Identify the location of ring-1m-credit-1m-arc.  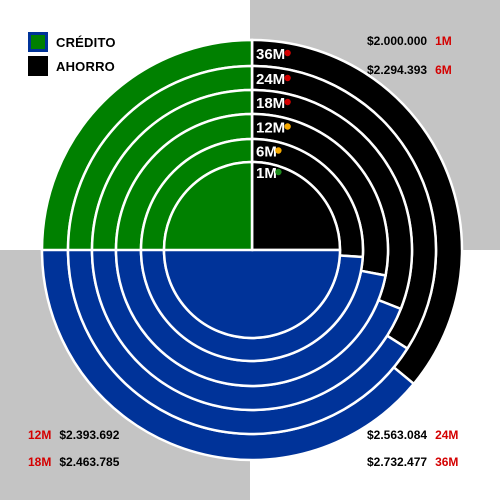
(208, 206).